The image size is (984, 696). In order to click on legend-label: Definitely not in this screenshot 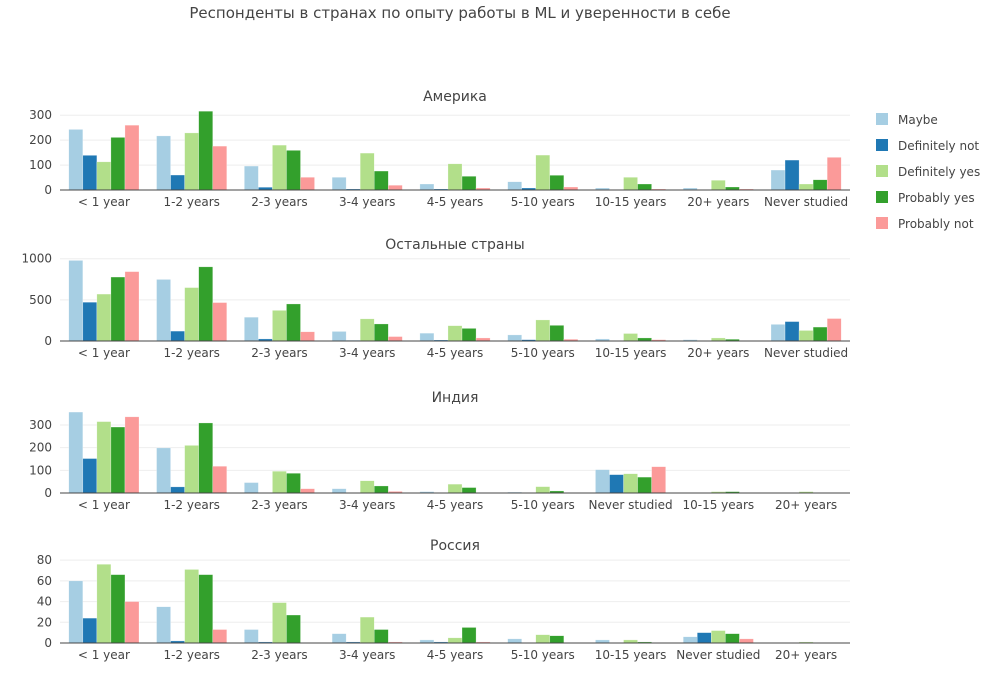, I will do `click(938, 146)`.